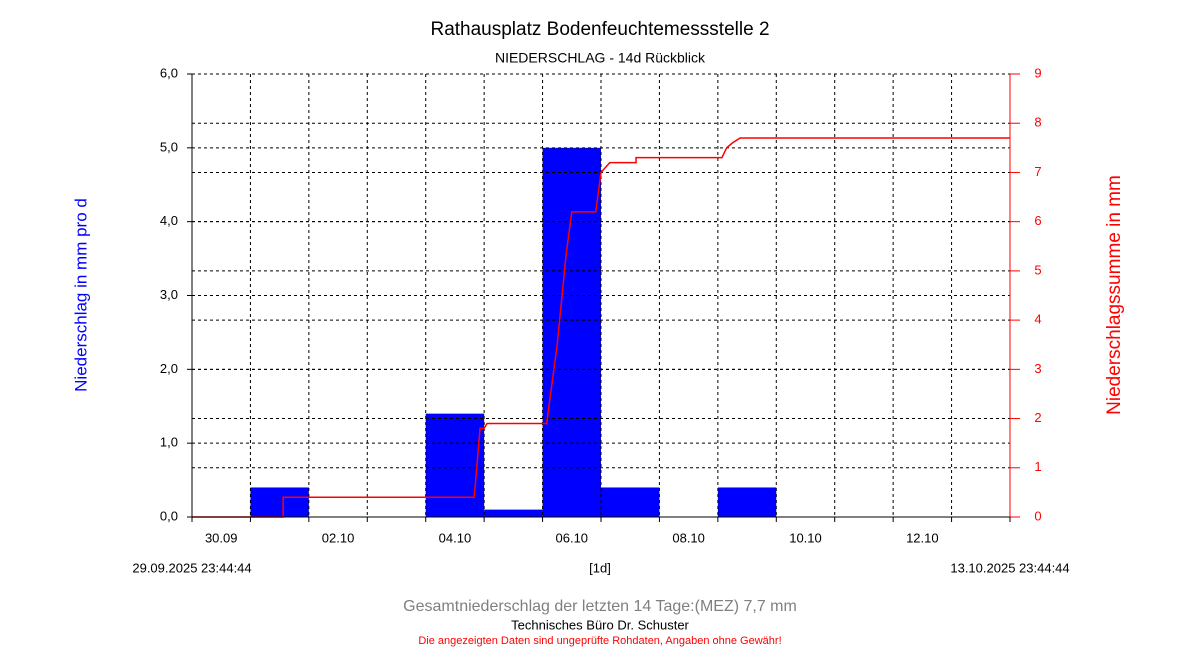  Describe the element at coordinates (572, 537) in the screenshot. I see `x-tick-label: 06.10` at that location.